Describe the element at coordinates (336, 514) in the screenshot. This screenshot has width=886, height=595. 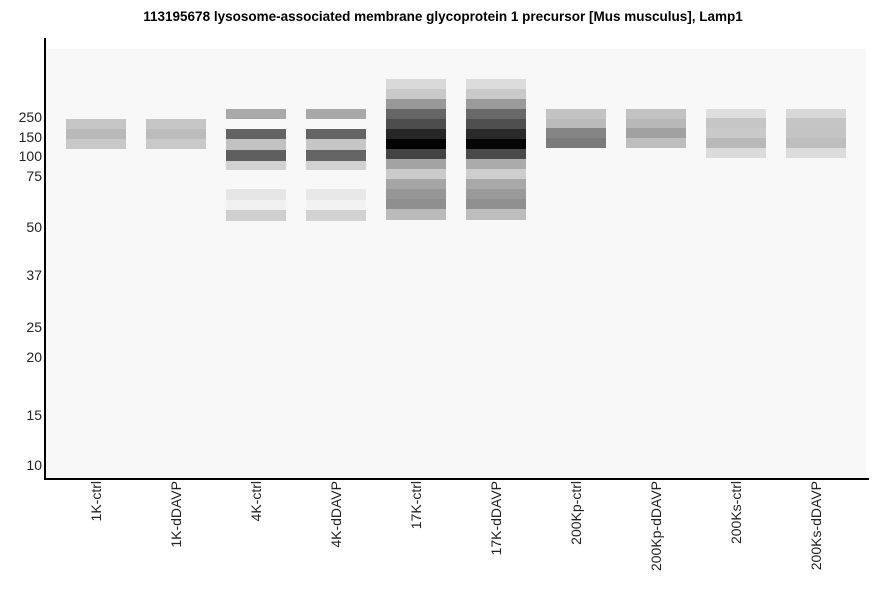
I see `x-axis-label: 4K-dDAVP` at that location.